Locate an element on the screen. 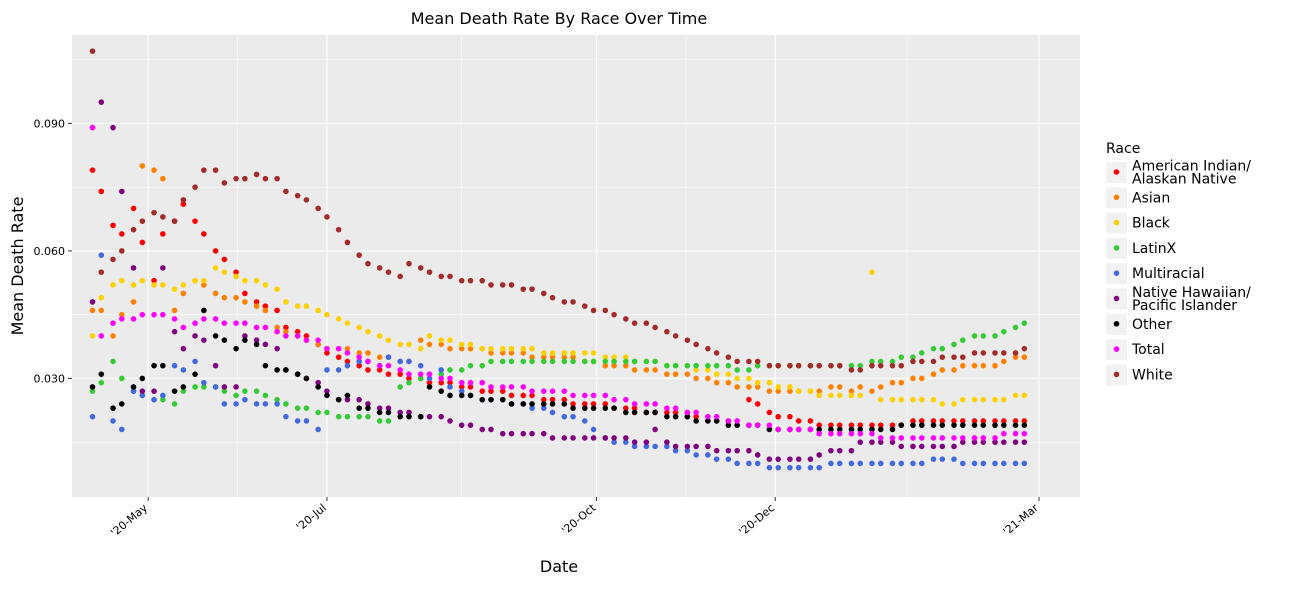  x-tick-label: '20-Oct is located at coordinates (579, 519).